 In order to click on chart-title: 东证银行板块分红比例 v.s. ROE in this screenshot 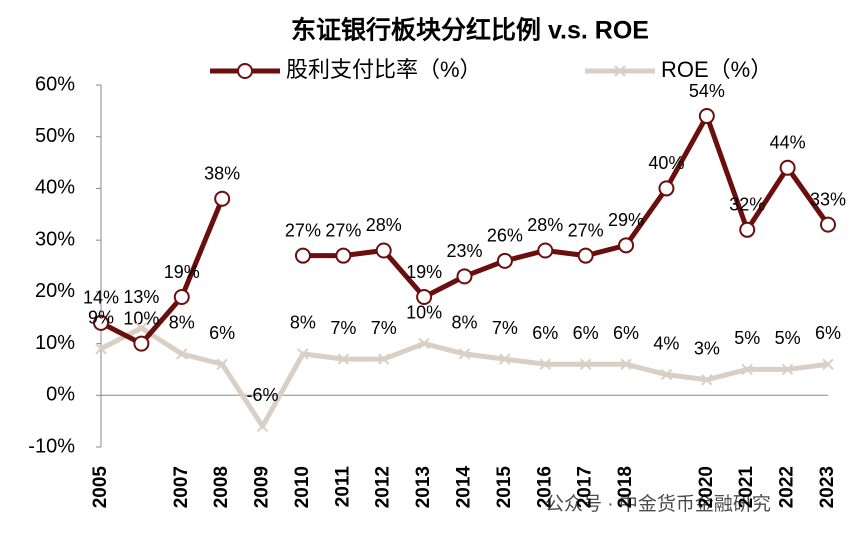, I will do `click(470, 30)`.